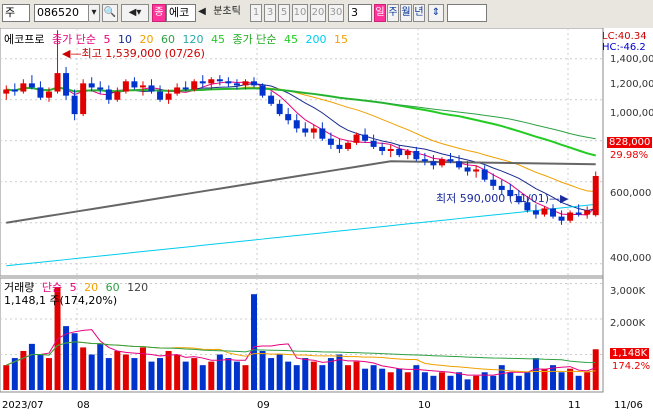 The width and height of the screenshot is (653, 417). I want to click on interval-5: 5, so click(284, 13).